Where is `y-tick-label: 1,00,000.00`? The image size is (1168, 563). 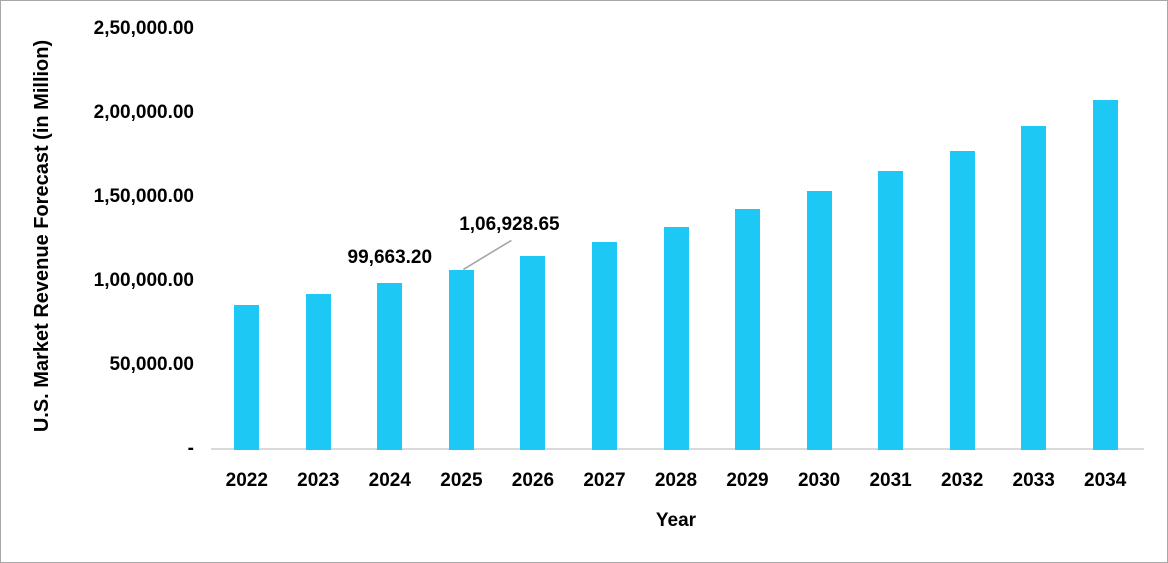 y-tick-label: 1,00,000.00 is located at coordinates (143, 280).